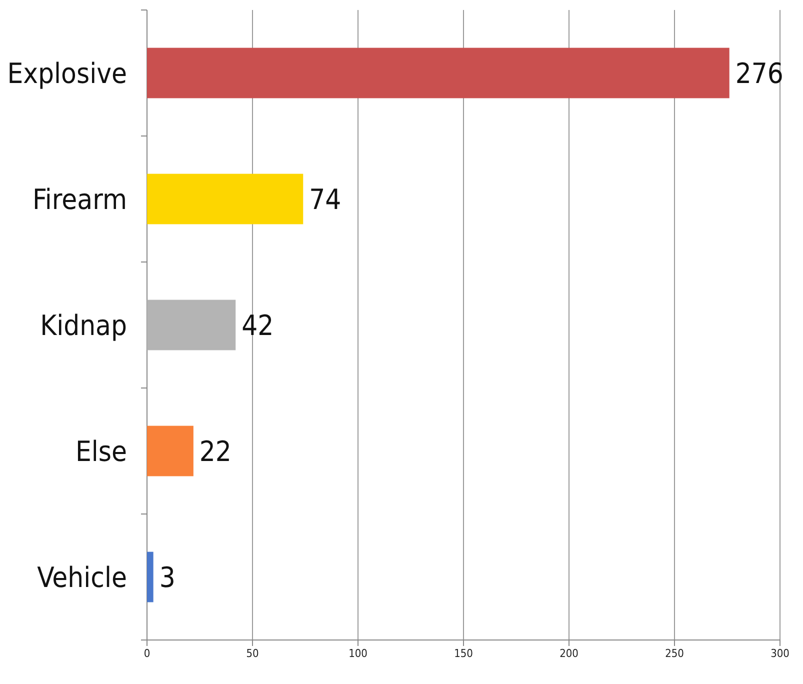  What do you see at coordinates (759, 73) in the screenshot?
I see `data-label: 276` at bounding box center [759, 73].